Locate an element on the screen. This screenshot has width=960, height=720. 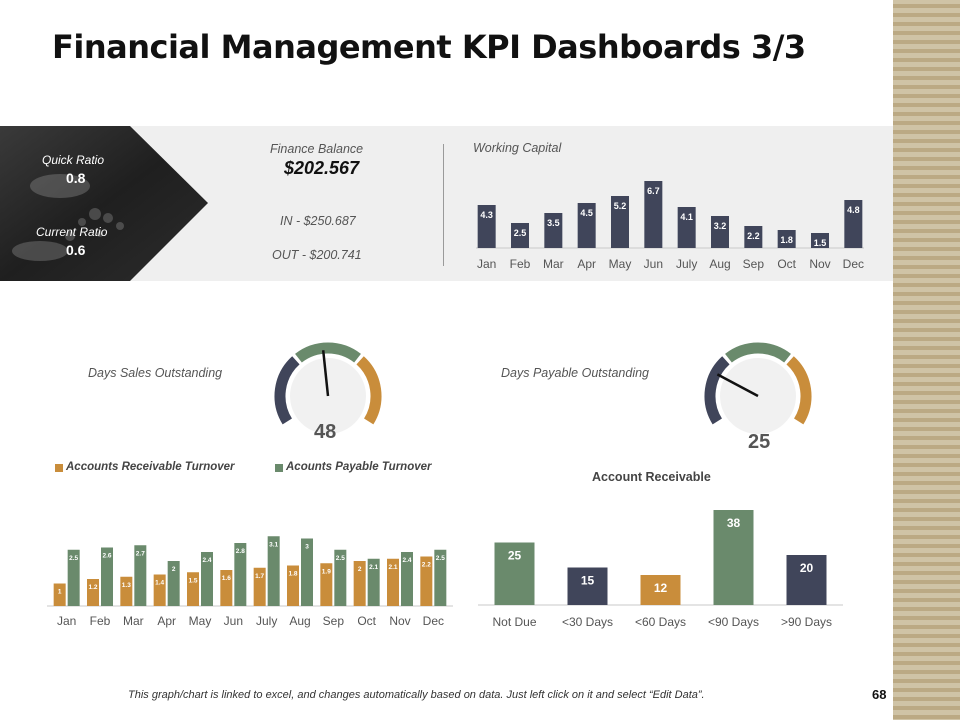
dso-gauge is located at coordinates (328, 388).